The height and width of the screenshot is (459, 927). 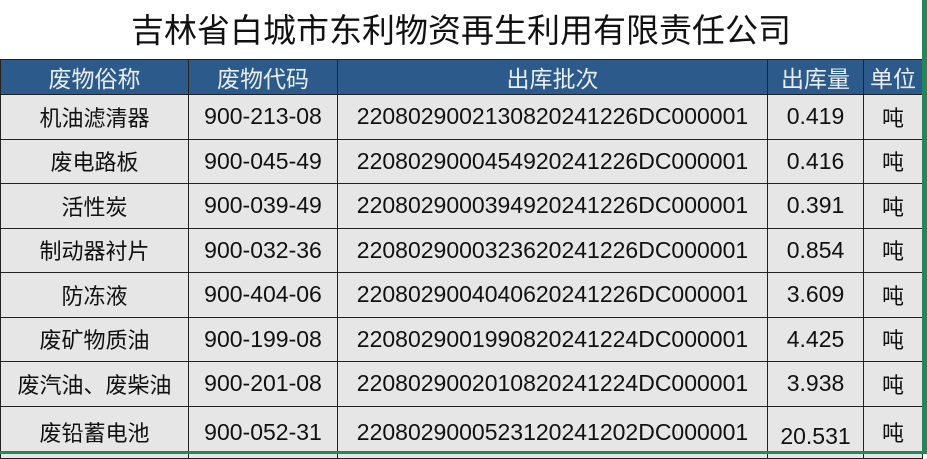 What do you see at coordinates (815, 77) in the screenshot?
I see `header-quantity: 出库量` at bounding box center [815, 77].